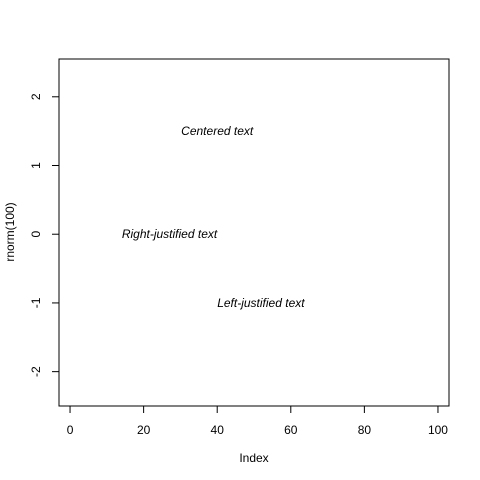  I want to click on y-tick-label: -2, so click(36, 371).